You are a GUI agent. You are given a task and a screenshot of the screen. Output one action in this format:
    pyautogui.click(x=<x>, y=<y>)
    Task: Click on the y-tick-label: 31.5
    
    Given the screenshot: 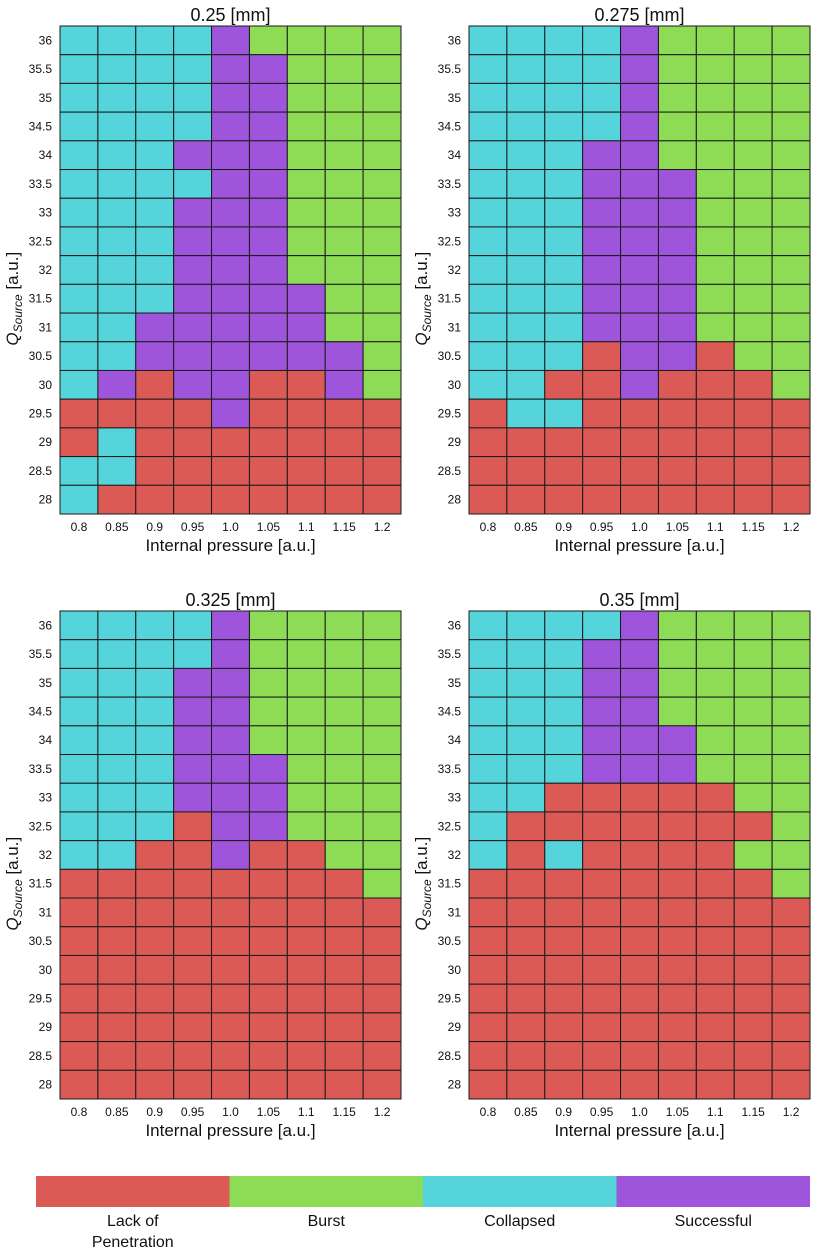 What is the action you would take?
    pyautogui.click(x=41, y=299)
    